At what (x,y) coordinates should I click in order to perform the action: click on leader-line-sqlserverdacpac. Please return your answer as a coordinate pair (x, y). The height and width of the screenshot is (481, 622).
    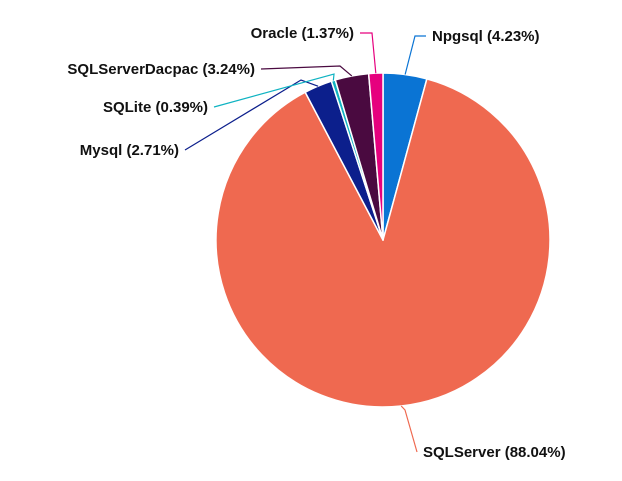
    Looking at the image, I should click on (306, 71).